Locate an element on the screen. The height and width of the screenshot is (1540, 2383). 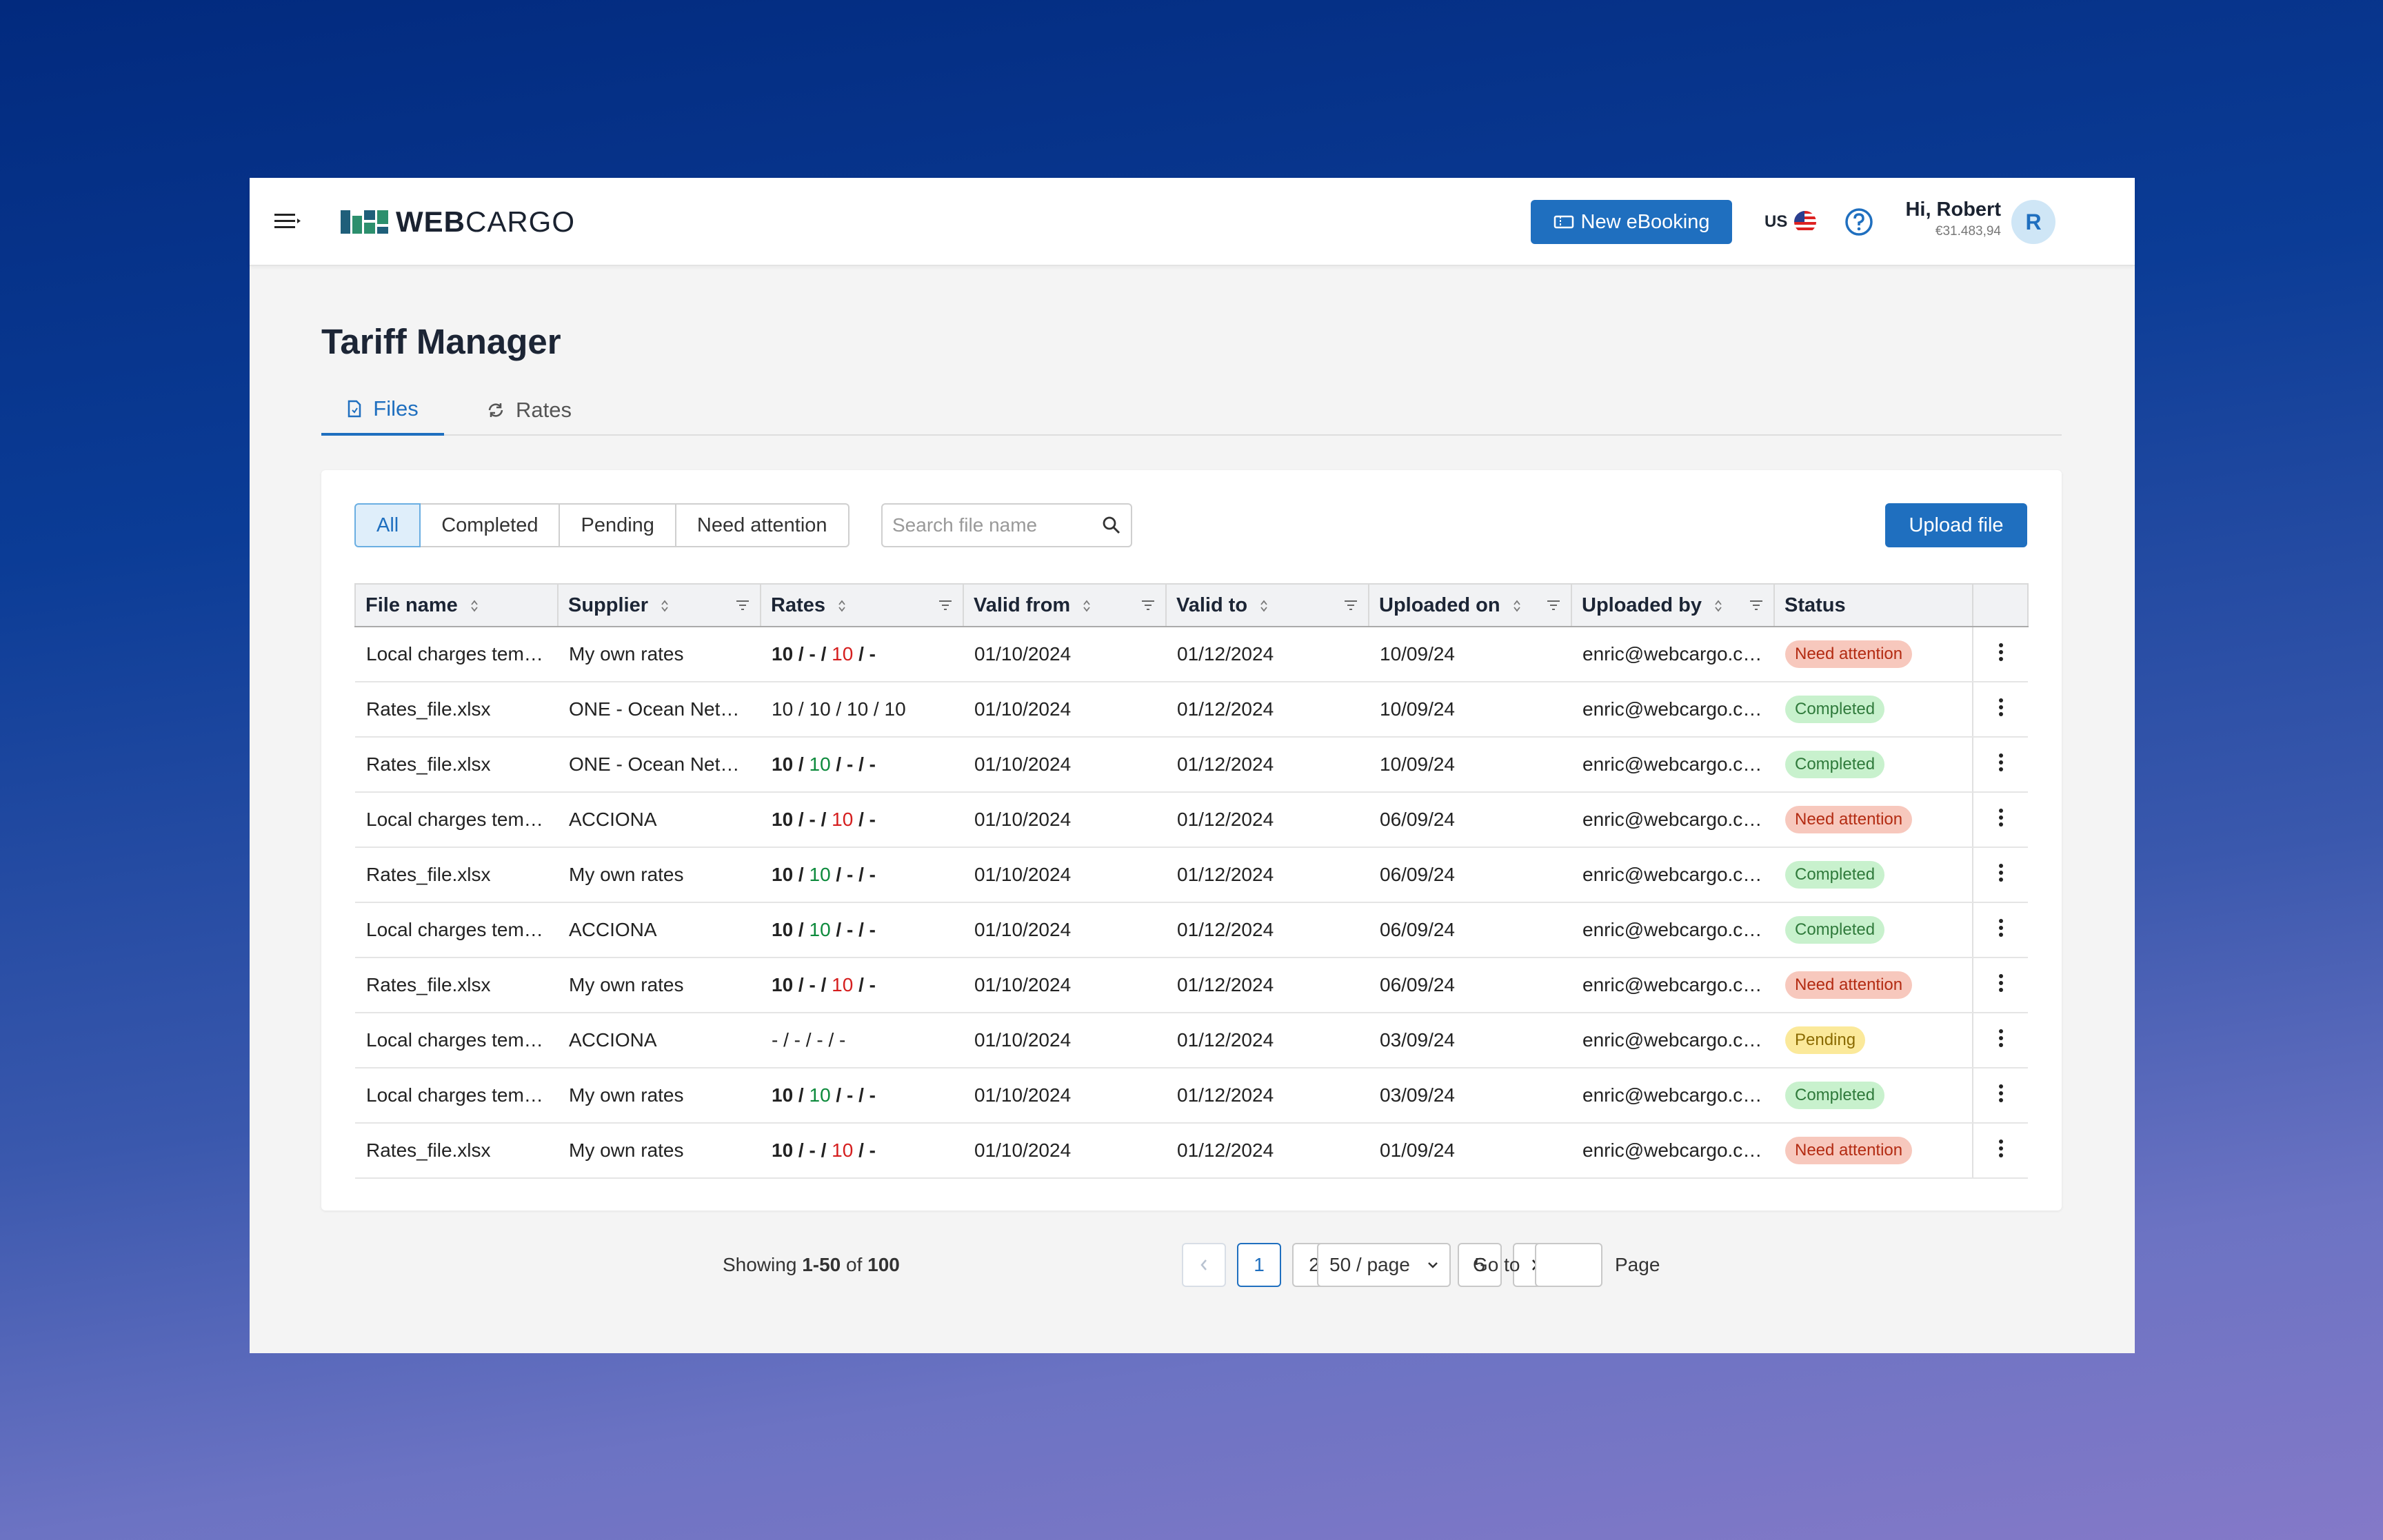
column-header-uploaded-by: Uploaded by is located at coordinates (1673, 605).